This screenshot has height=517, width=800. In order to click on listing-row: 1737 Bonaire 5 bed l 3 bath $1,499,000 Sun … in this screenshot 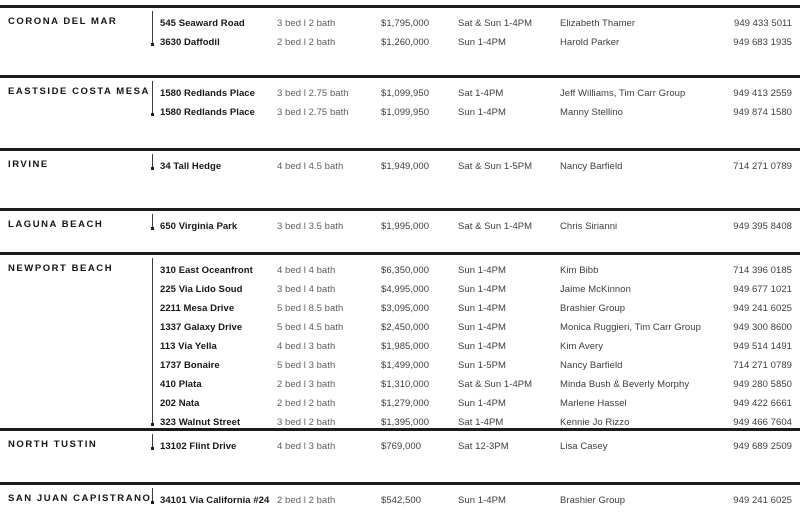, I will do `click(400, 365)`.